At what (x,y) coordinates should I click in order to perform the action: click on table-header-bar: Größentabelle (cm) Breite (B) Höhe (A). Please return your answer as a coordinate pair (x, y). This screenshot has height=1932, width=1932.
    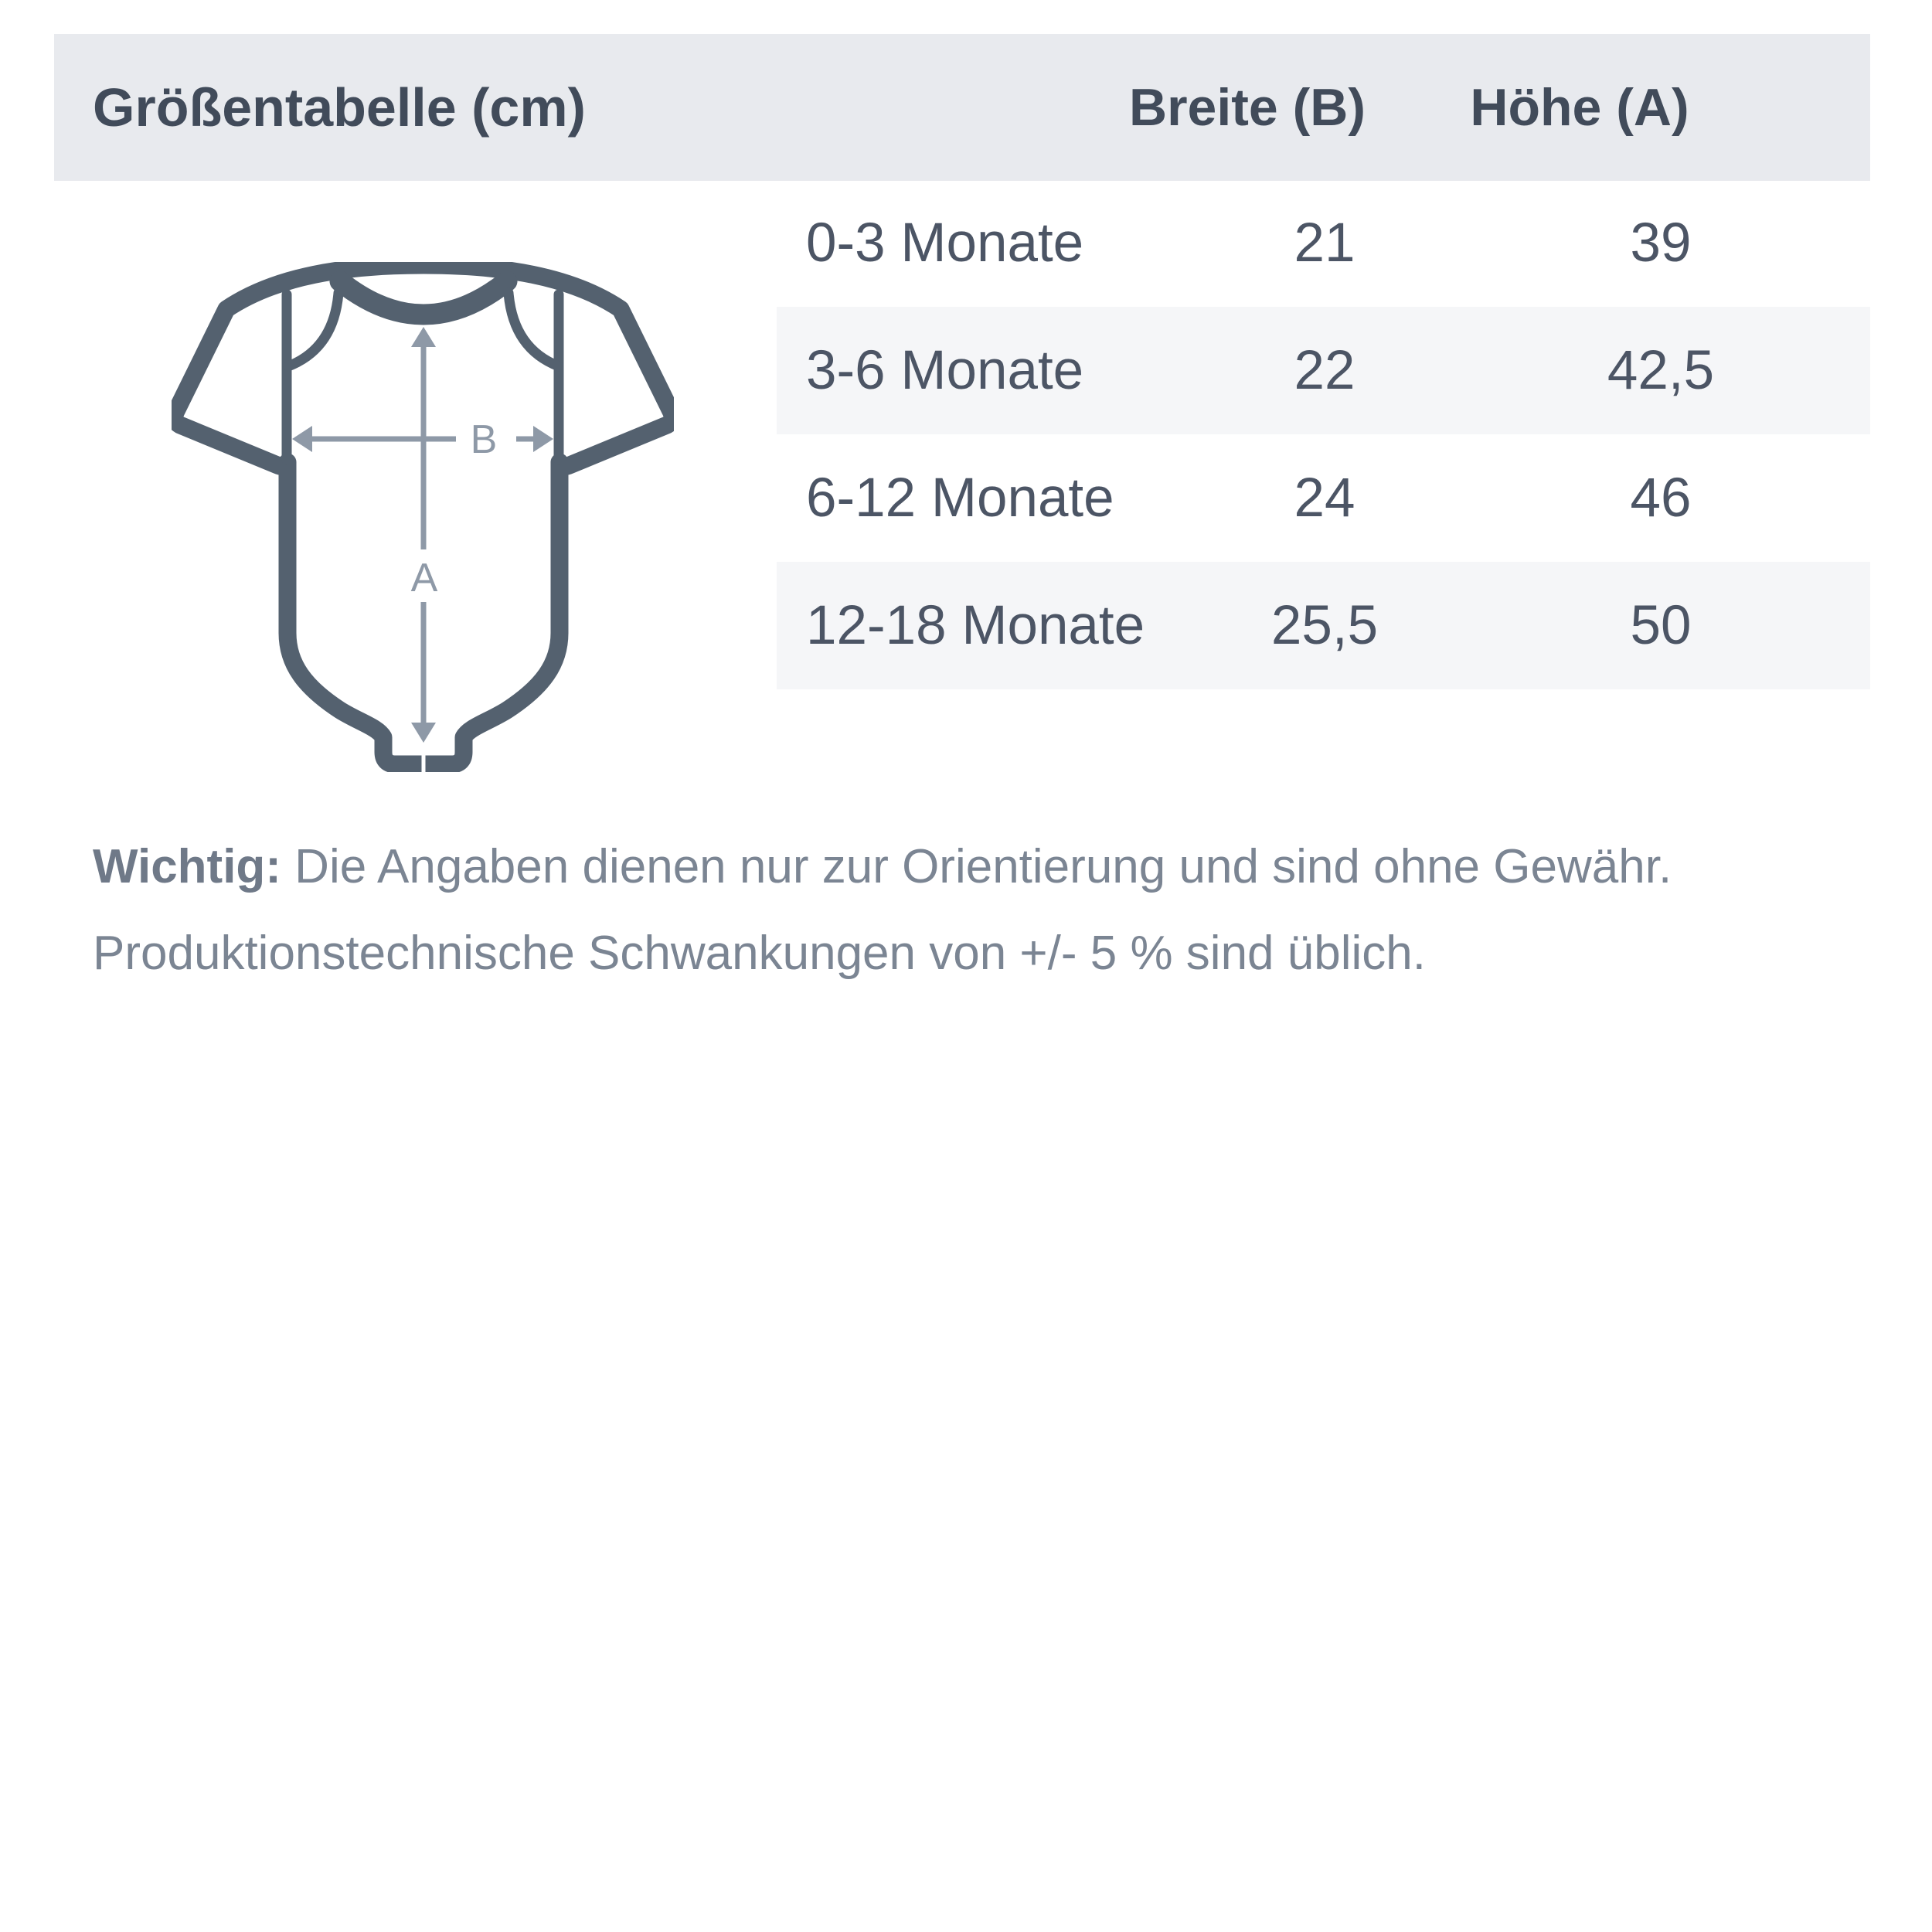
    Looking at the image, I should click on (962, 108).